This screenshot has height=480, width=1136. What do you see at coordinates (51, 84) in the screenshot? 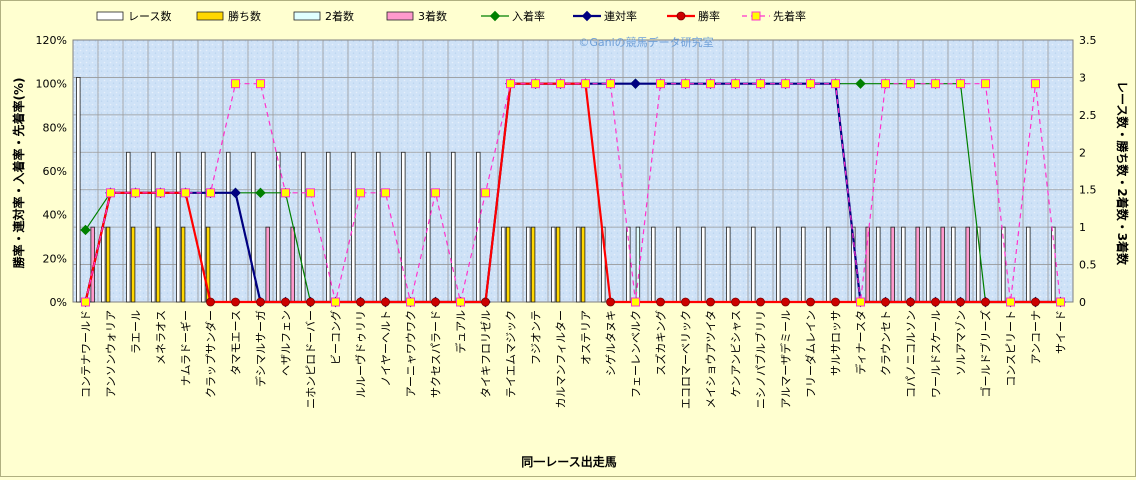
I see `y-tick-label-left: 100%` at bounding box center [51, 84].